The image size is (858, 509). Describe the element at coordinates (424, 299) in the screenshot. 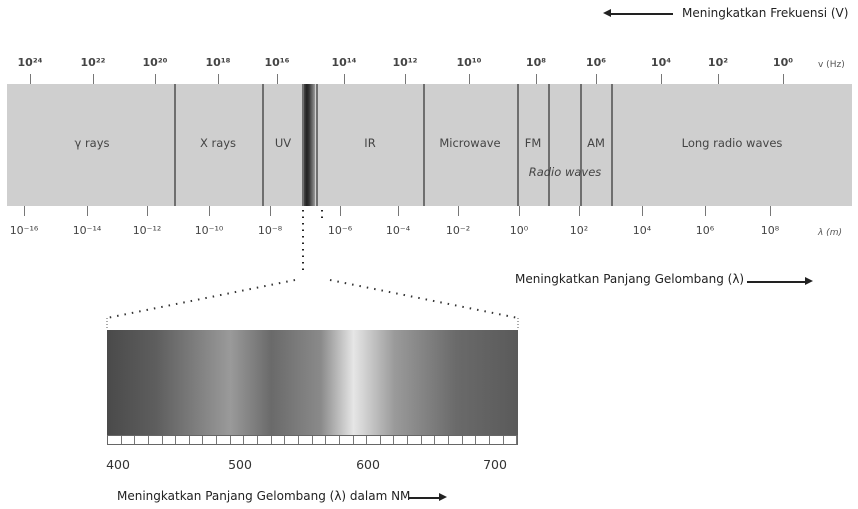

I see `zoom-right-diagonal` at that location.